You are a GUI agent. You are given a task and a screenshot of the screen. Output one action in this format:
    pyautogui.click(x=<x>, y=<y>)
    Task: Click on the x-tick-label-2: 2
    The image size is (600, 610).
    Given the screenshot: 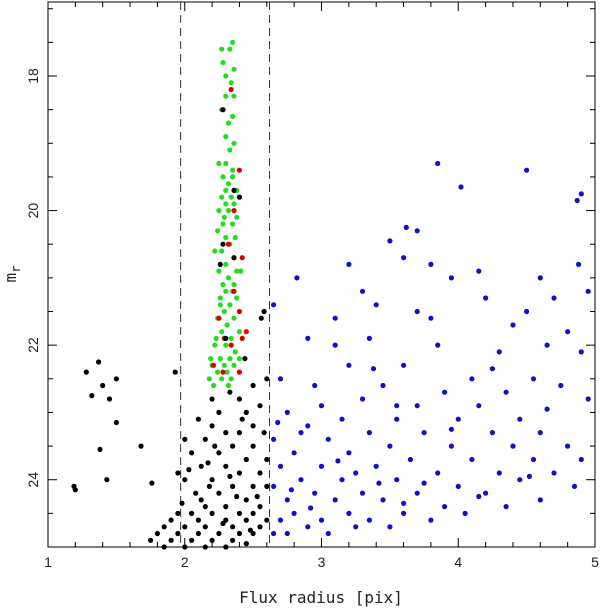 What is the action you would take?
    pyautogui.click(x=185, y=562)
    